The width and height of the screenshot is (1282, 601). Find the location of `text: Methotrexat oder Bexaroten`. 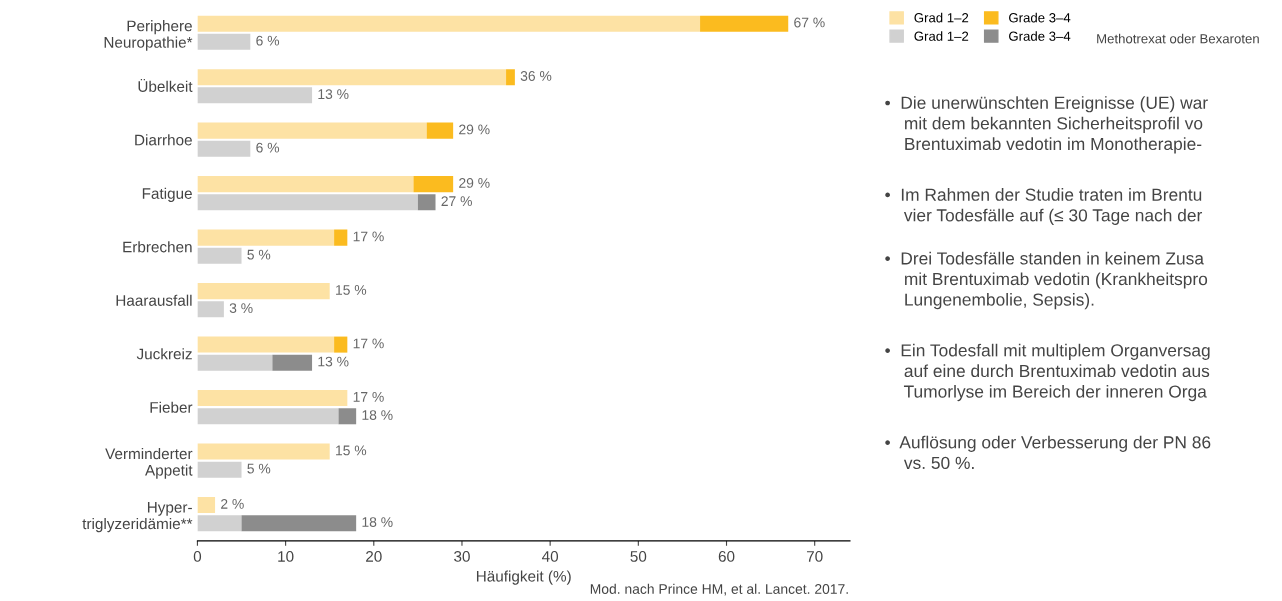

text: Methotrexat oder Bexaroten is located at coordinates (1178, 38).